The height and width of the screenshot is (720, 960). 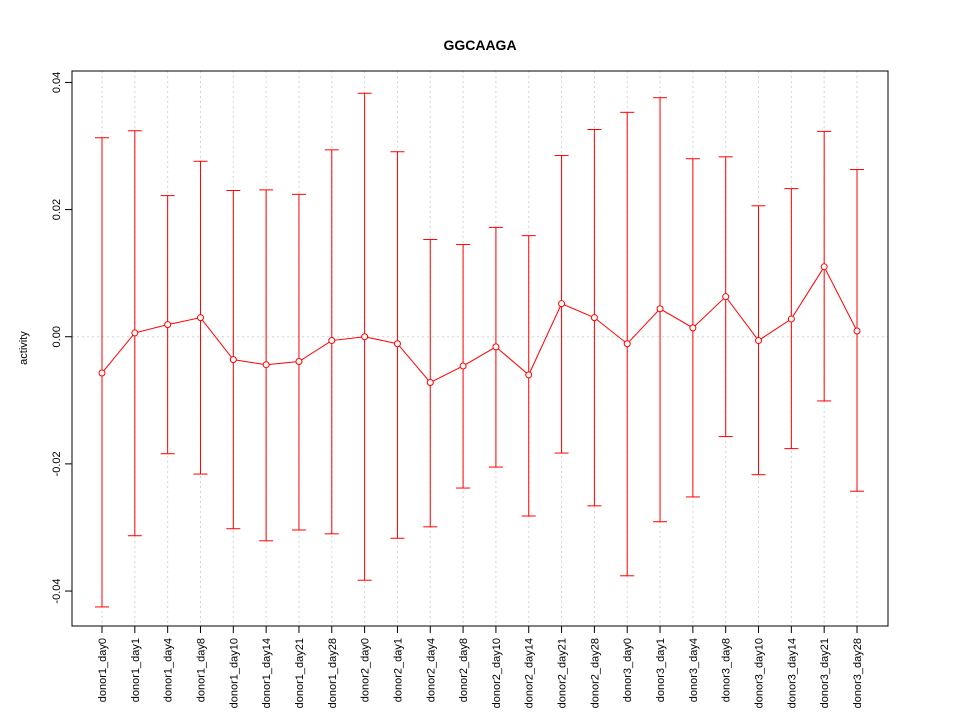 I want to click on y-axis-label: activity, so click(x=24, y=348).